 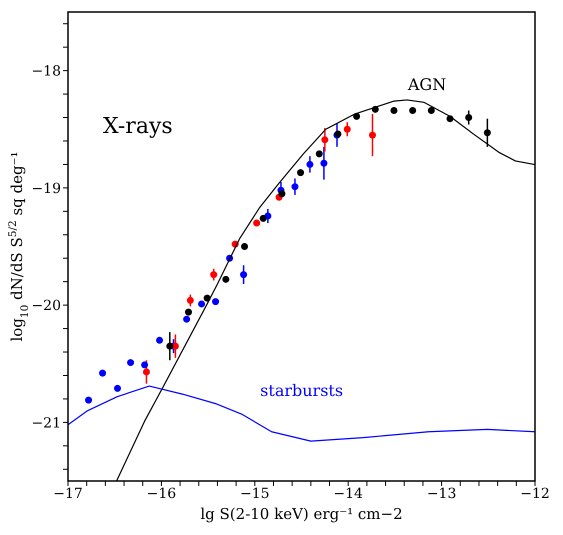 I want to click on x-tick-label: −17, so click(x=68, y=494).